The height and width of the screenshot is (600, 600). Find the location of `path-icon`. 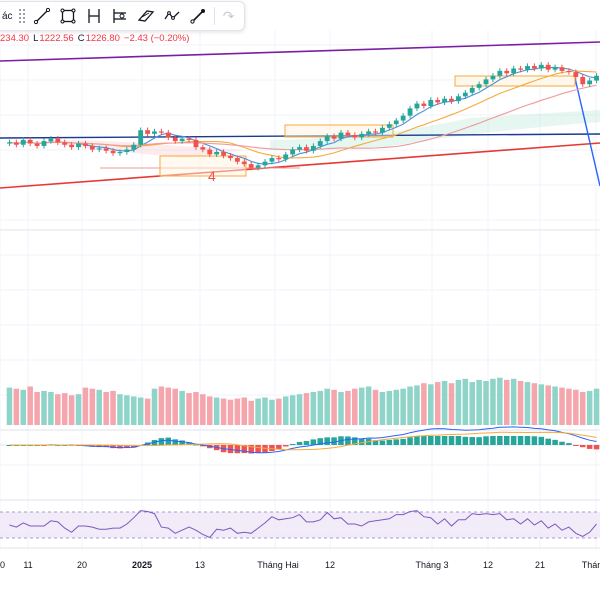

path-icon is located at coordinates (172, 15).